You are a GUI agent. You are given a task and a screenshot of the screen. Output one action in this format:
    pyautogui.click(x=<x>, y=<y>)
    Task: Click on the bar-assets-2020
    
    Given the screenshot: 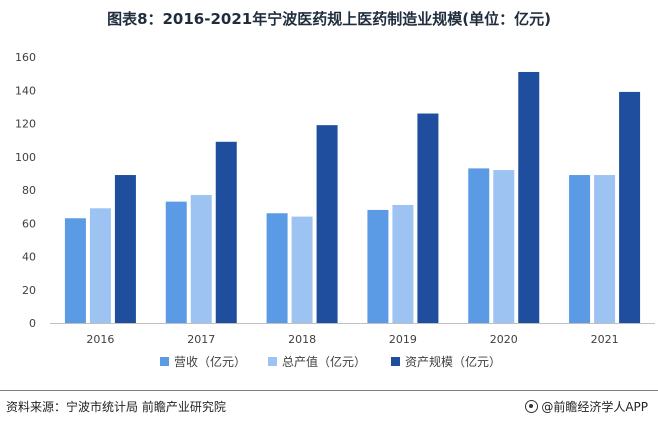 What is the action you would take?
    pyautogui.click(x=529, y=197)
    